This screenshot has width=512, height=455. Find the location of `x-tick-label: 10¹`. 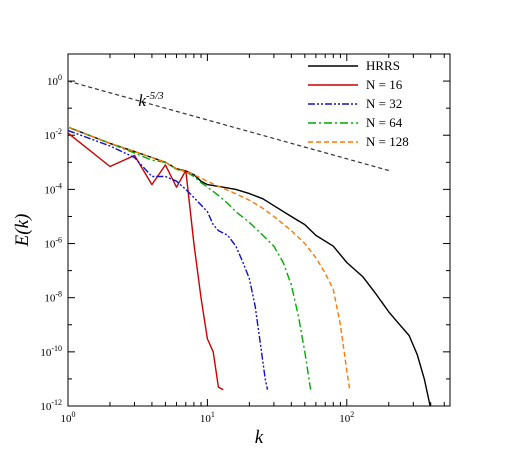

x-tick-label: 10¹ is located at coordinates (207, 417).